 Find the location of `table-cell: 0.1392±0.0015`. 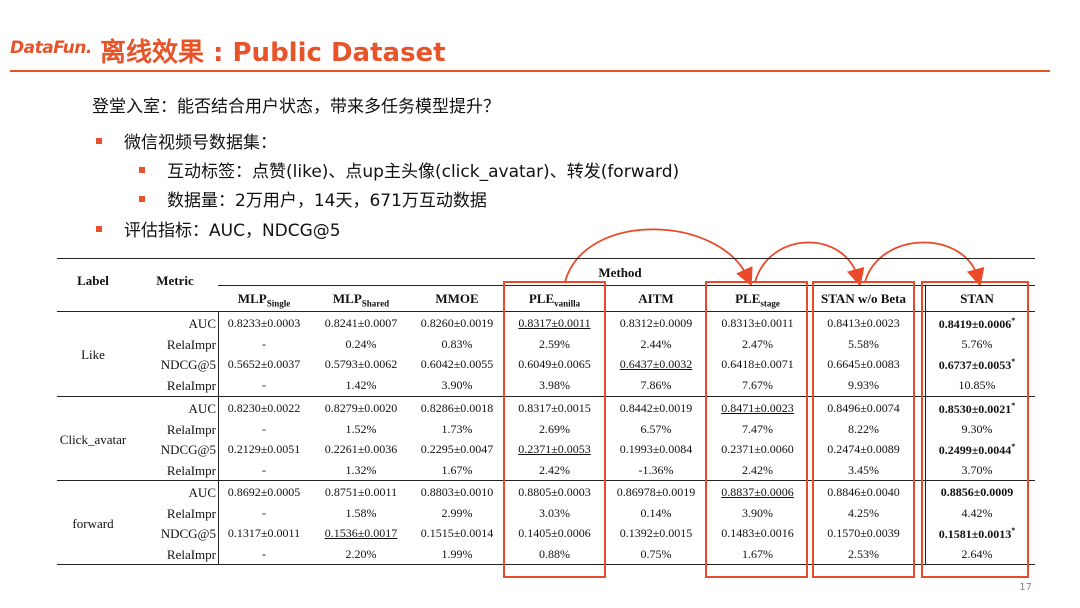

table-cell: 0.1392±0.0015 is located at coordinates (656, 533).